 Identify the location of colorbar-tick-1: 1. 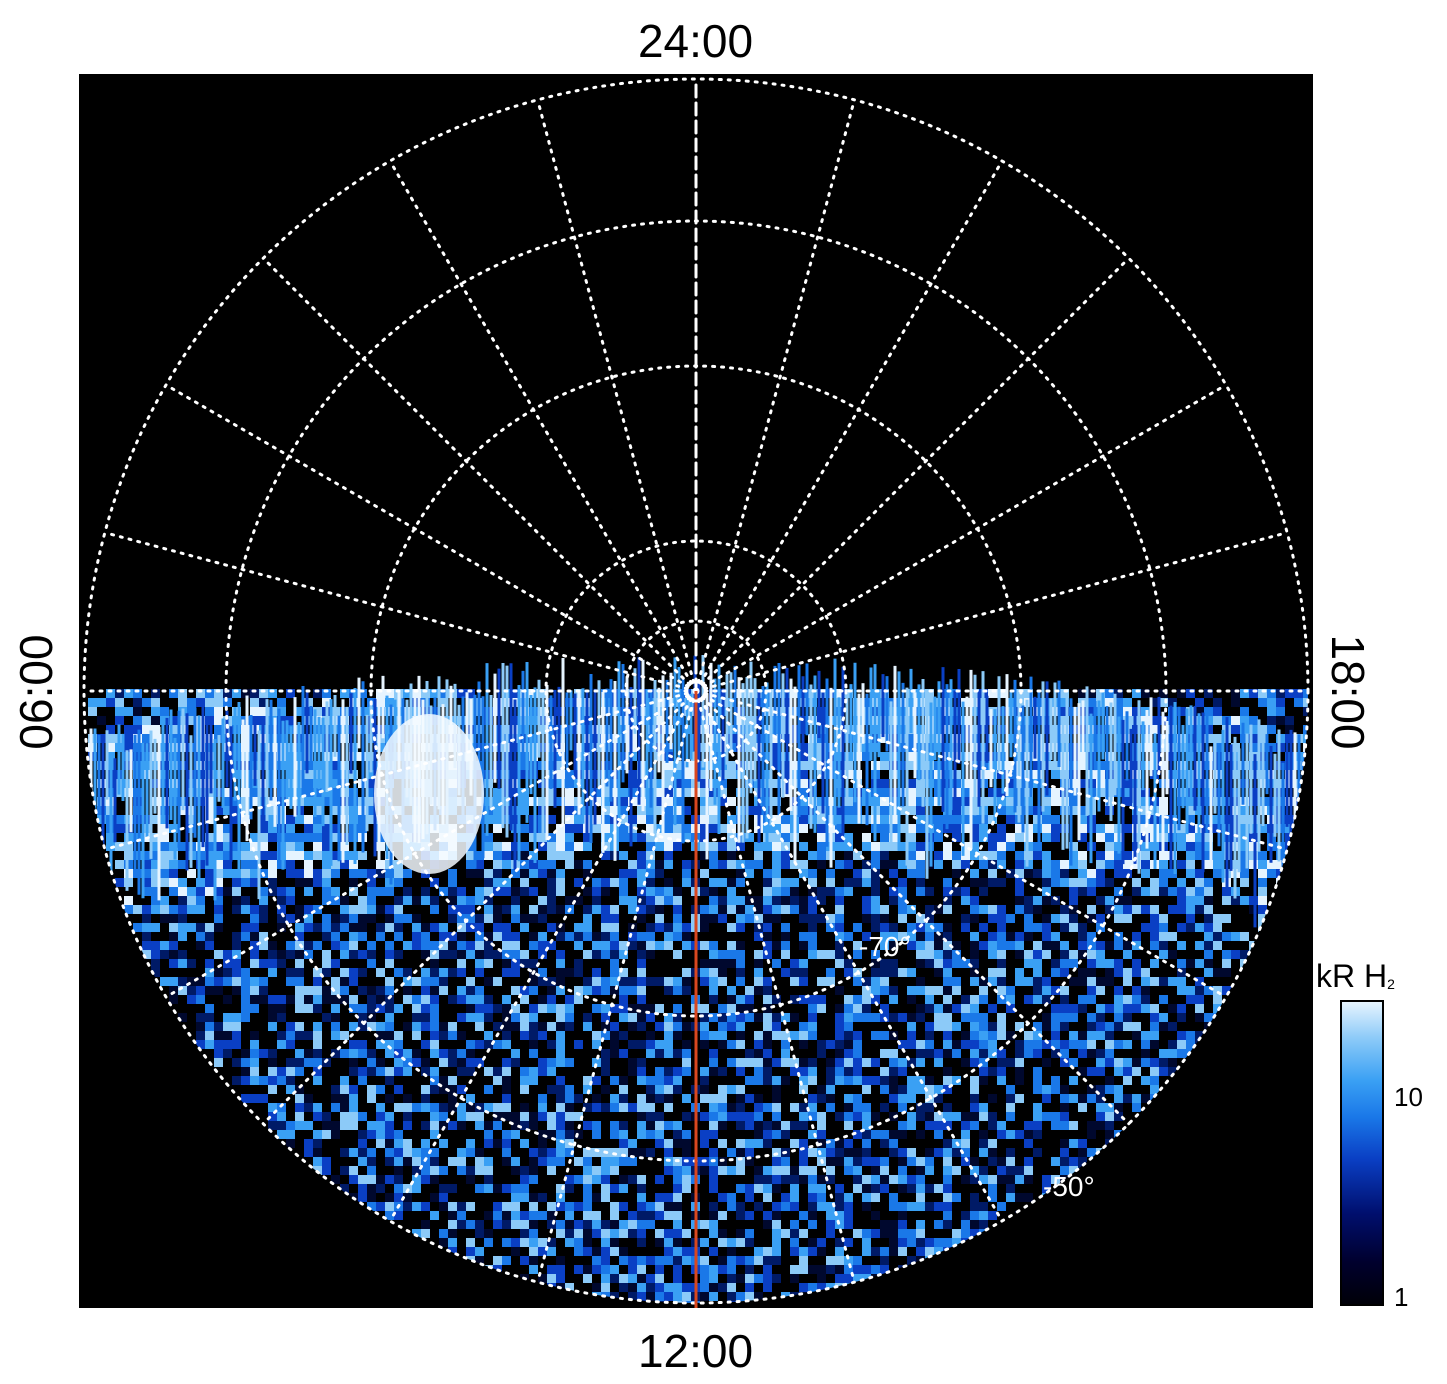
(1401, 1297).